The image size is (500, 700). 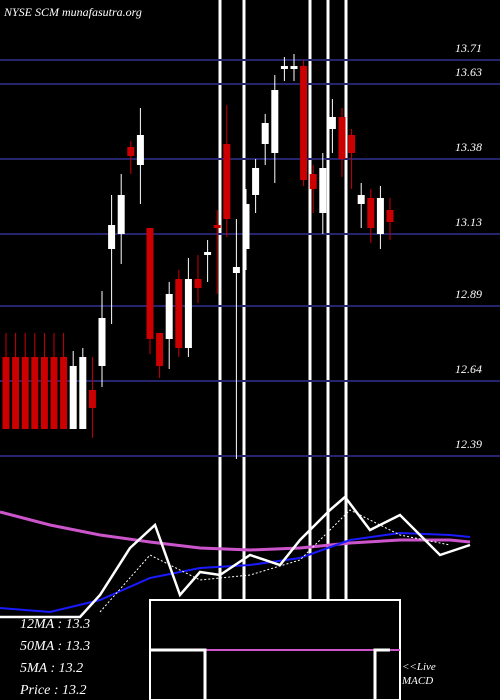 What do you see at coordinates (72, 12) in the screenshot?
I see `chart-title: NYSE SCM munafasutra.org` at bounding box center [72, 12].